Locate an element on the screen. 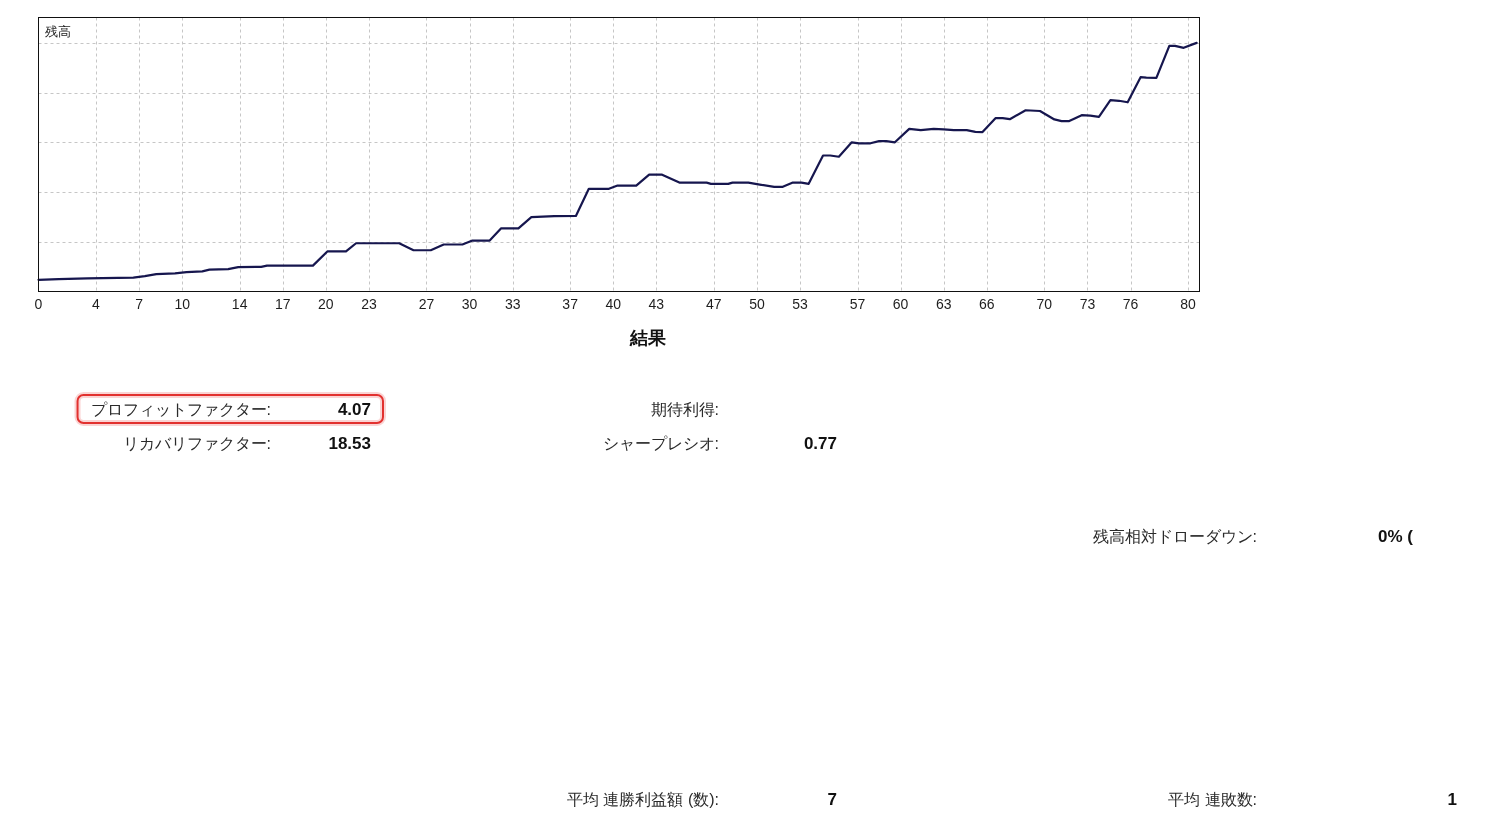  label: 期待利得: is located at coordinates (684, 409).